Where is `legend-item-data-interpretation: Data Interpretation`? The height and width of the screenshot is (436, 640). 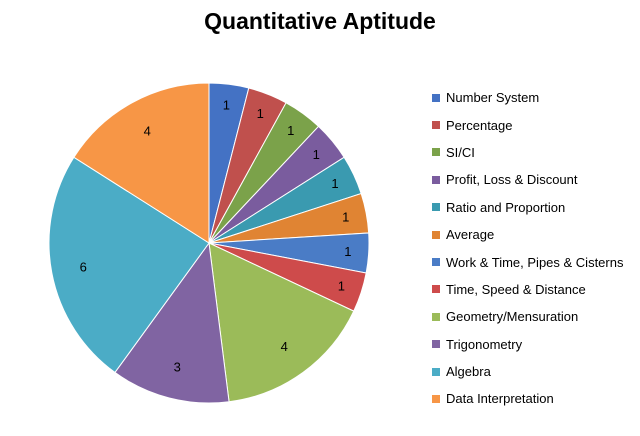
legend-item-data-interpretation: Data Interpretation is located at coordinates (535, 398).